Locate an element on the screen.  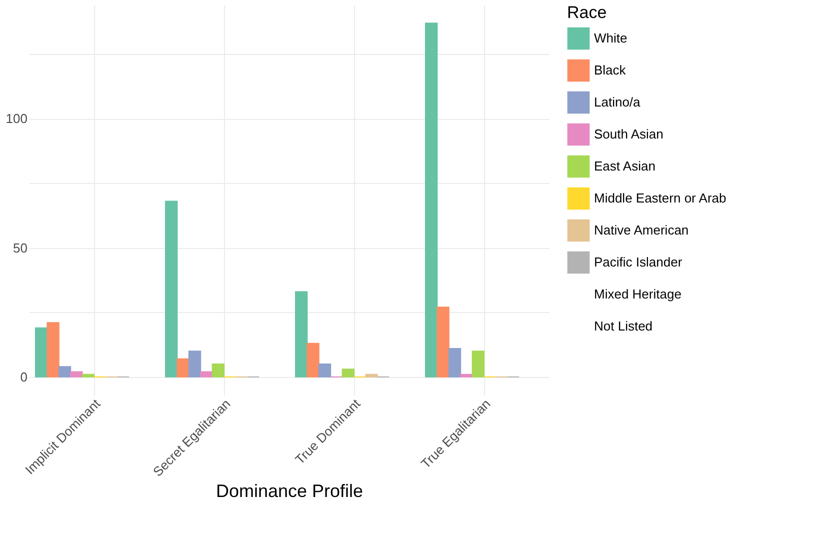
y-tick-label: 0 is located at coordinates (24, 376).